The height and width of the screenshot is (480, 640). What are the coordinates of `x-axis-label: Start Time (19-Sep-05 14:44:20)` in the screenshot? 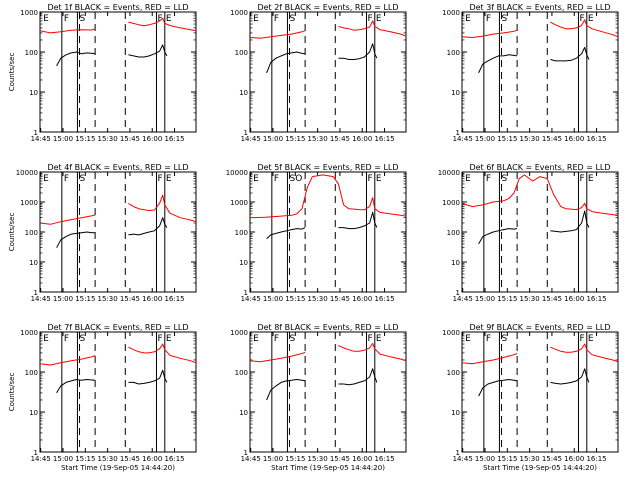 It's located at (118, 468).